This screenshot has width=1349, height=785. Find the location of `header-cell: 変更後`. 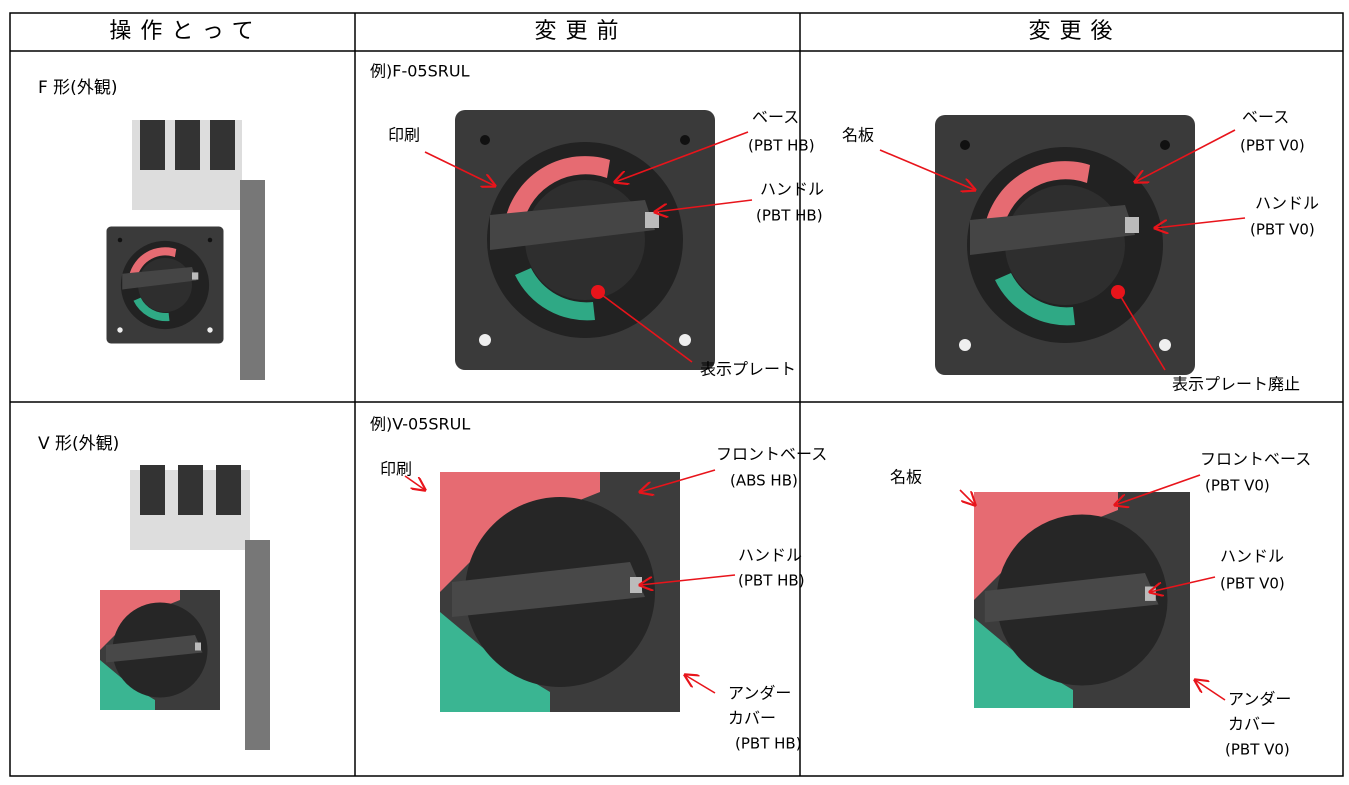

header-cell: 変更後 is located at coordinates (1074, 31).